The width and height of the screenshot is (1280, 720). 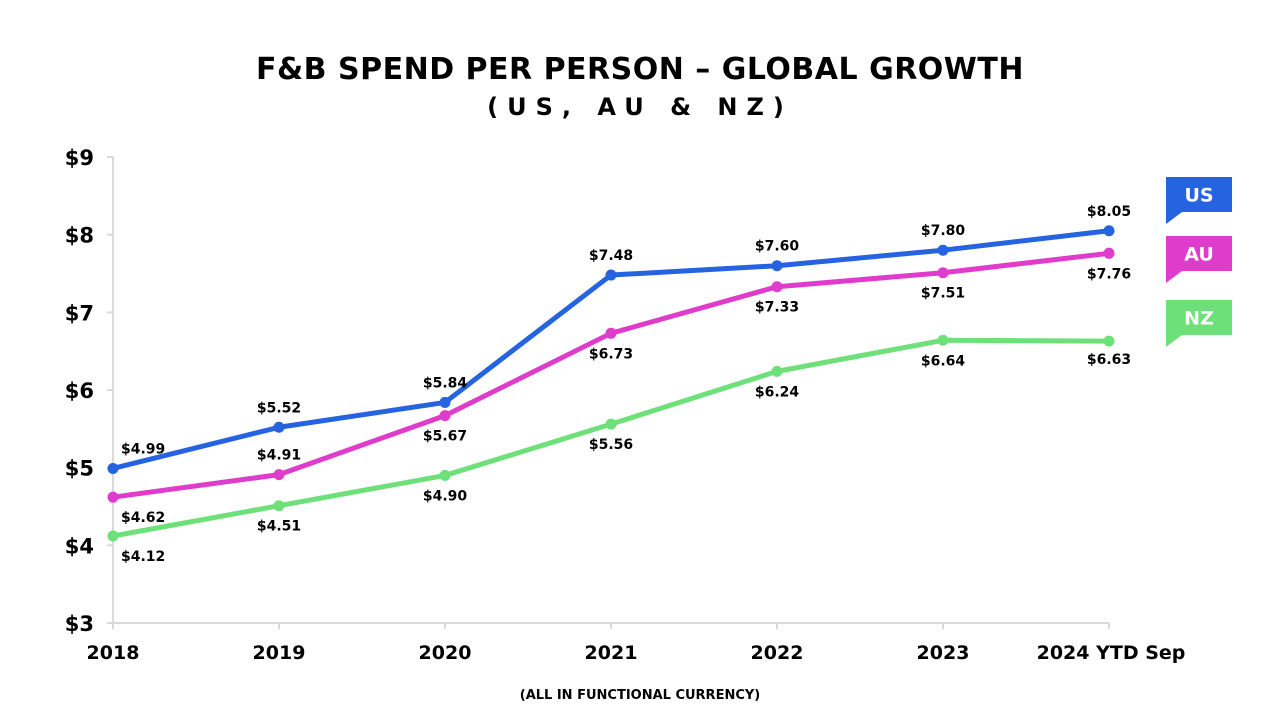 I want to click on y-tick-label: $5, so click(x=79, y=469).